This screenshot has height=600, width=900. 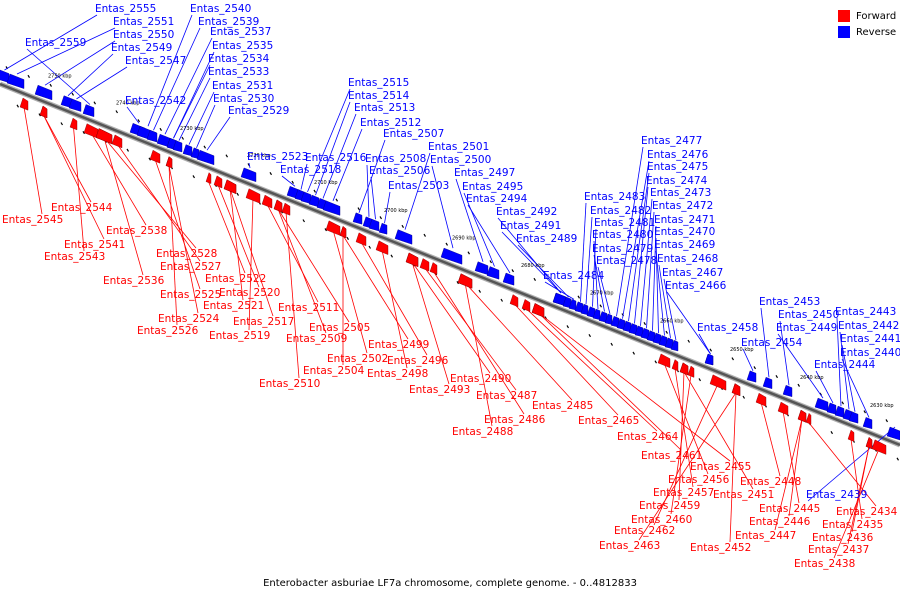 I want to click on gene-label-entas-2474: Entas_2474, so click(x=677, y=181).